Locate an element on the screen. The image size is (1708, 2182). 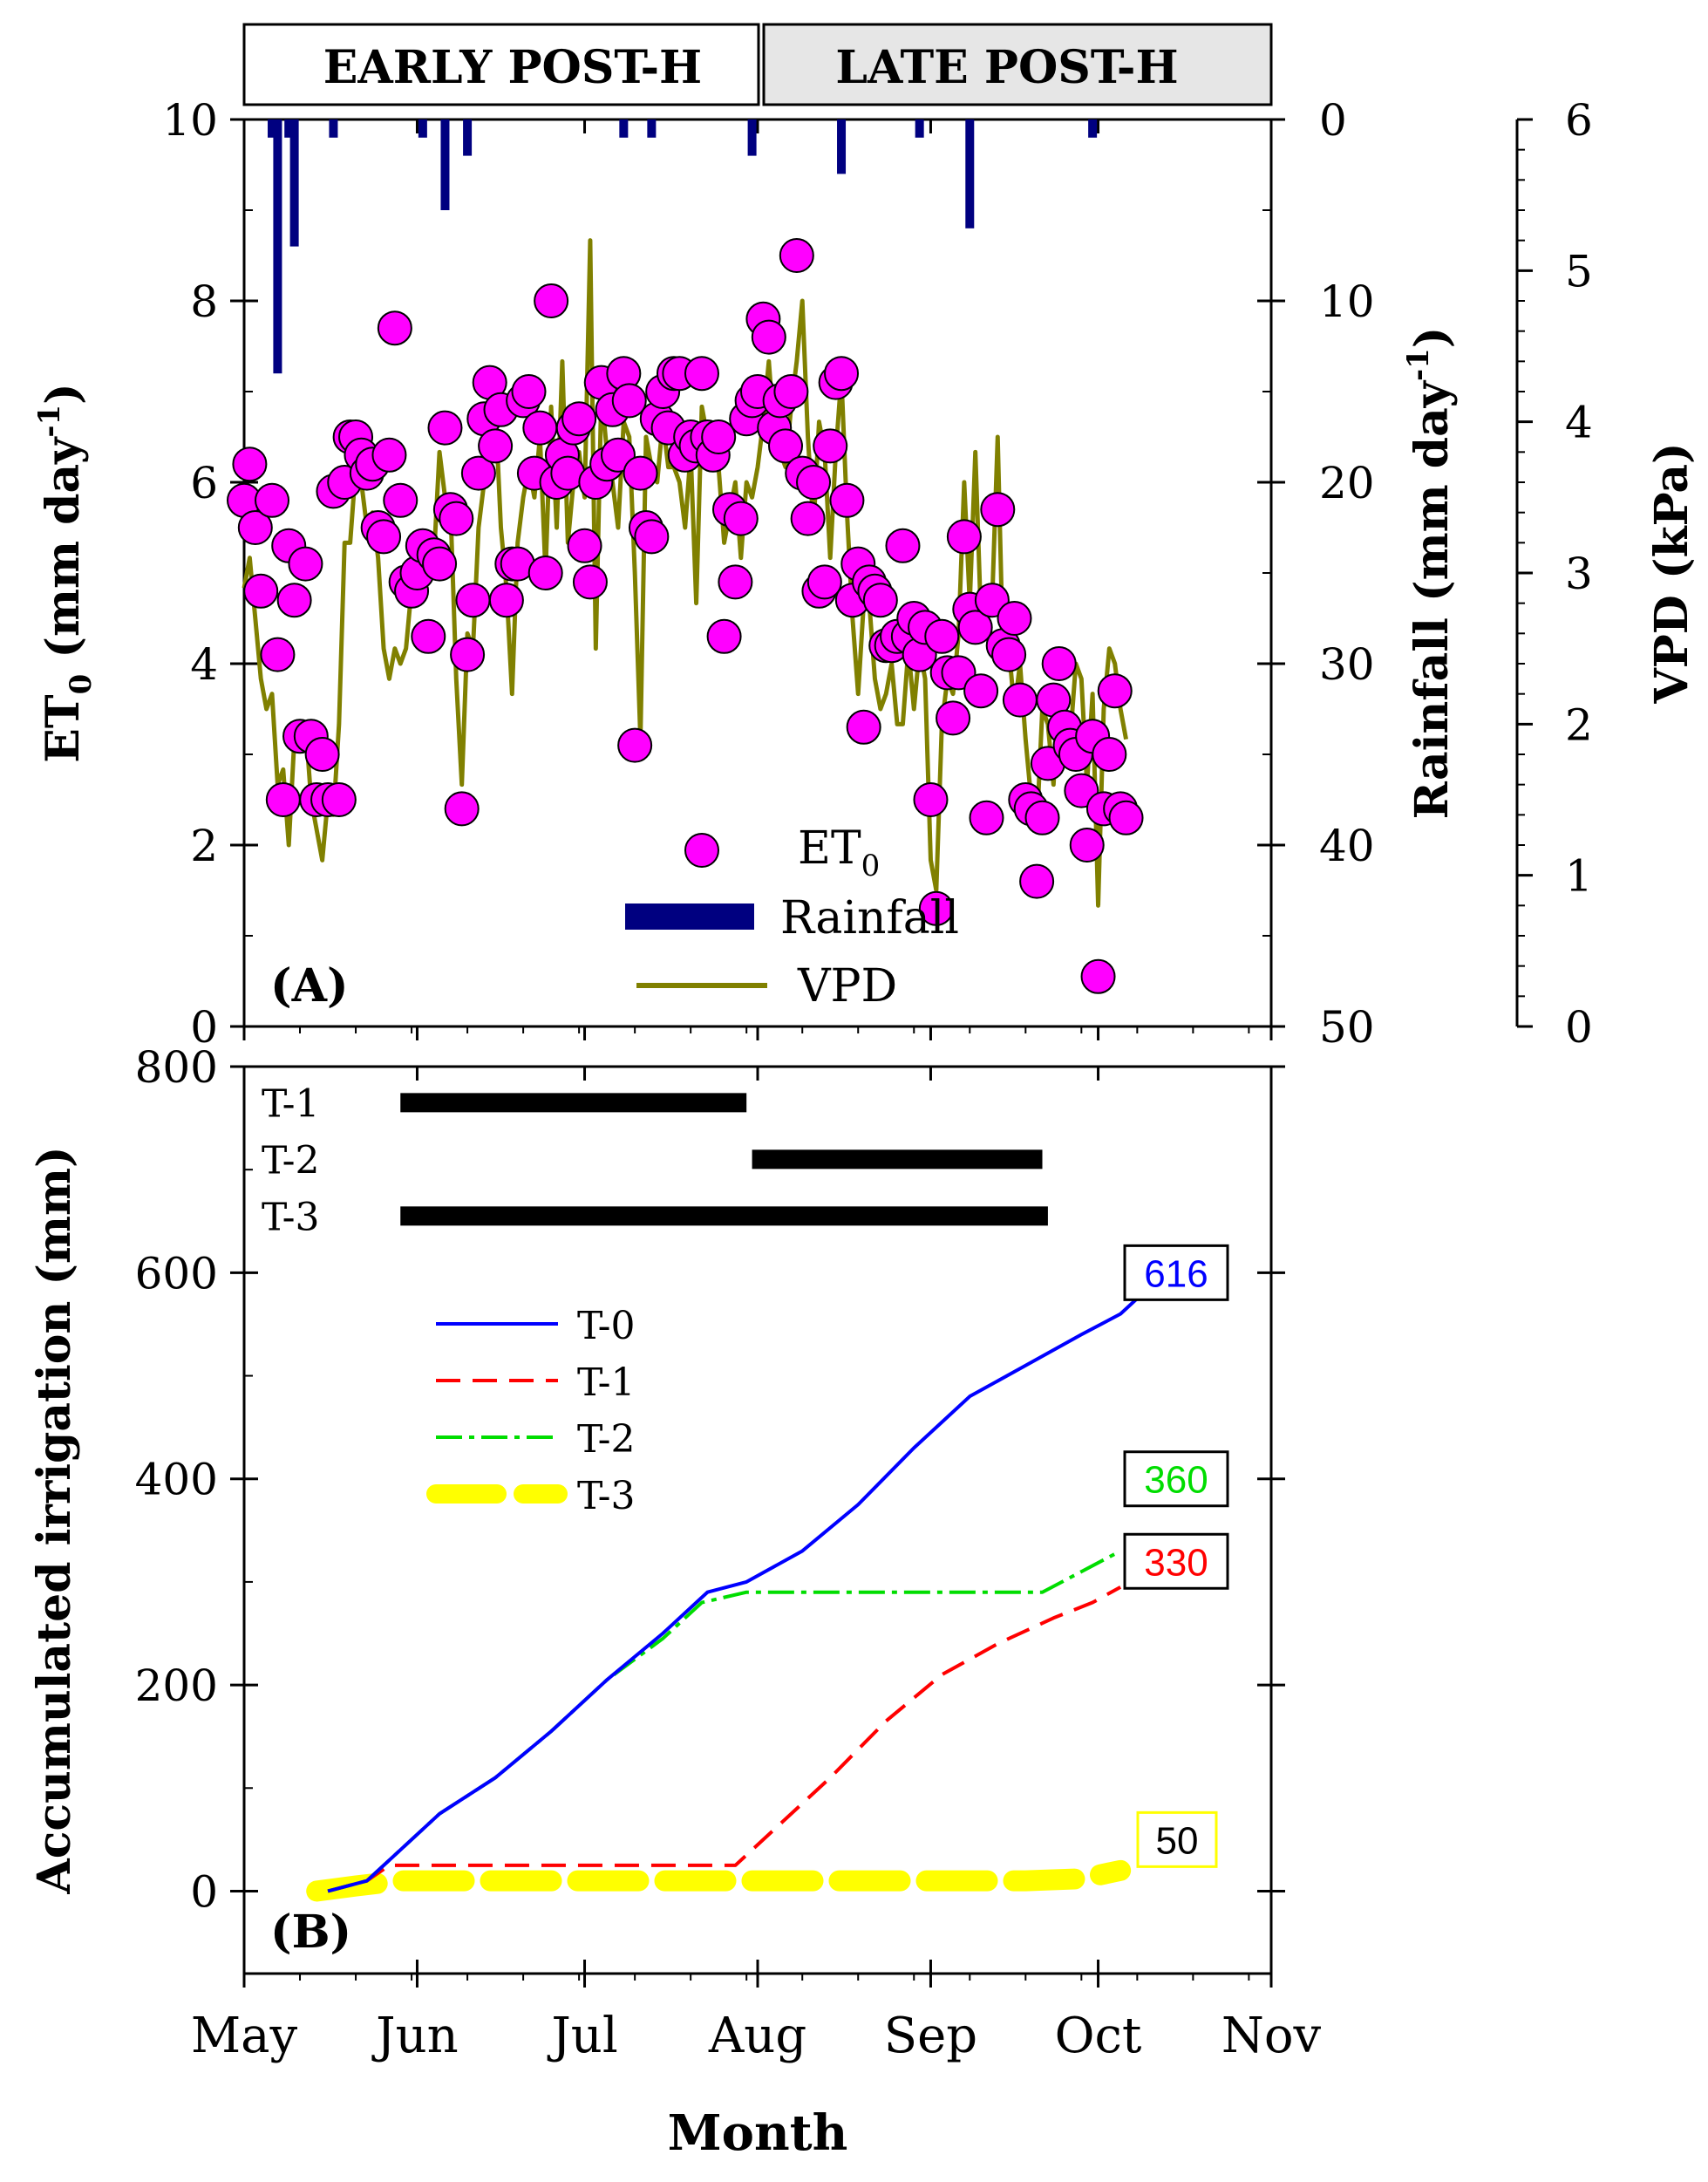
et0-axis-label: ET0 (mm day-1) is located at coordinates (66, 573).